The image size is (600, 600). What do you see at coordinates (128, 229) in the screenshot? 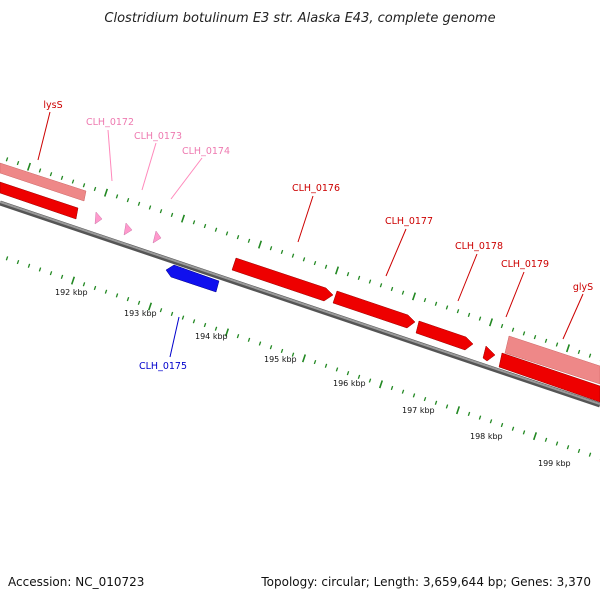
I see `gene-CLH_0173-arrow` at bounding box center [128, 229].